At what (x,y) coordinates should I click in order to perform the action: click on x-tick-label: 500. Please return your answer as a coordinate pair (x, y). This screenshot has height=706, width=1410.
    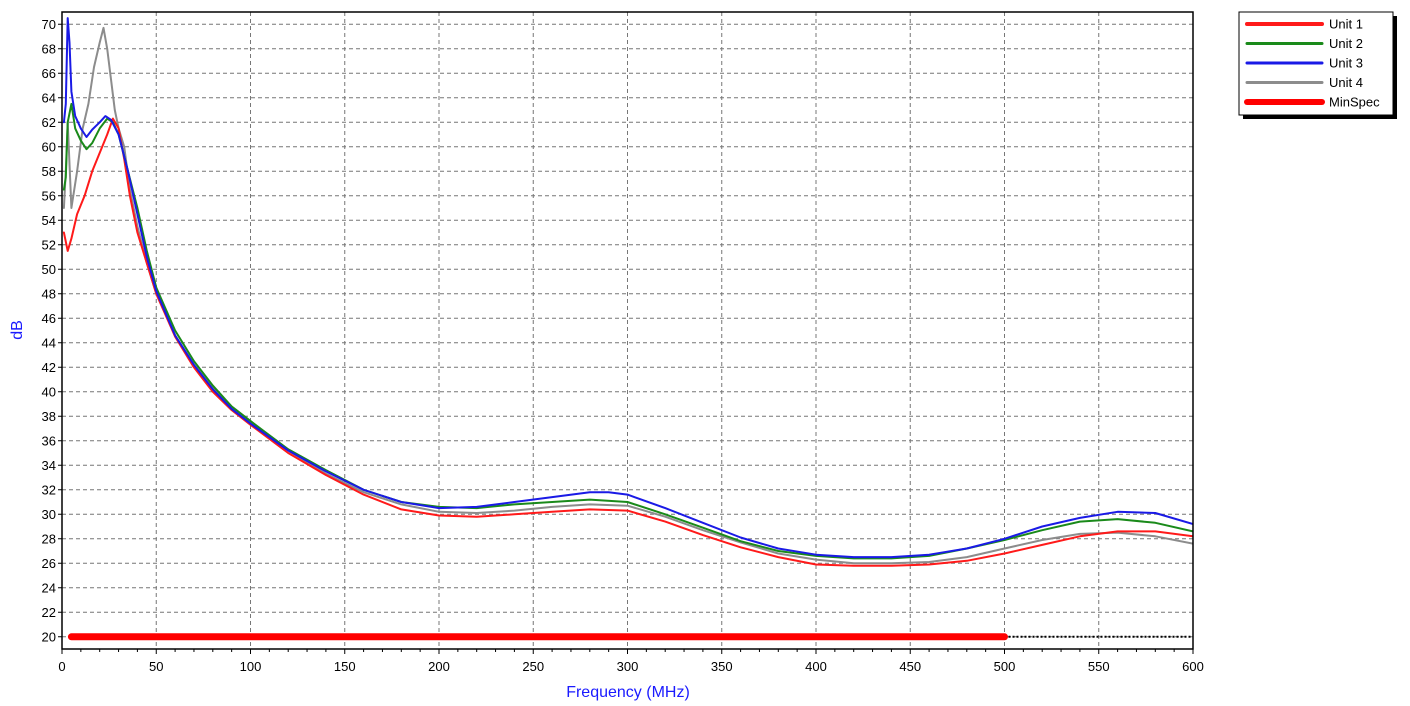
    Looking at the image, I should click on (1005, 666).